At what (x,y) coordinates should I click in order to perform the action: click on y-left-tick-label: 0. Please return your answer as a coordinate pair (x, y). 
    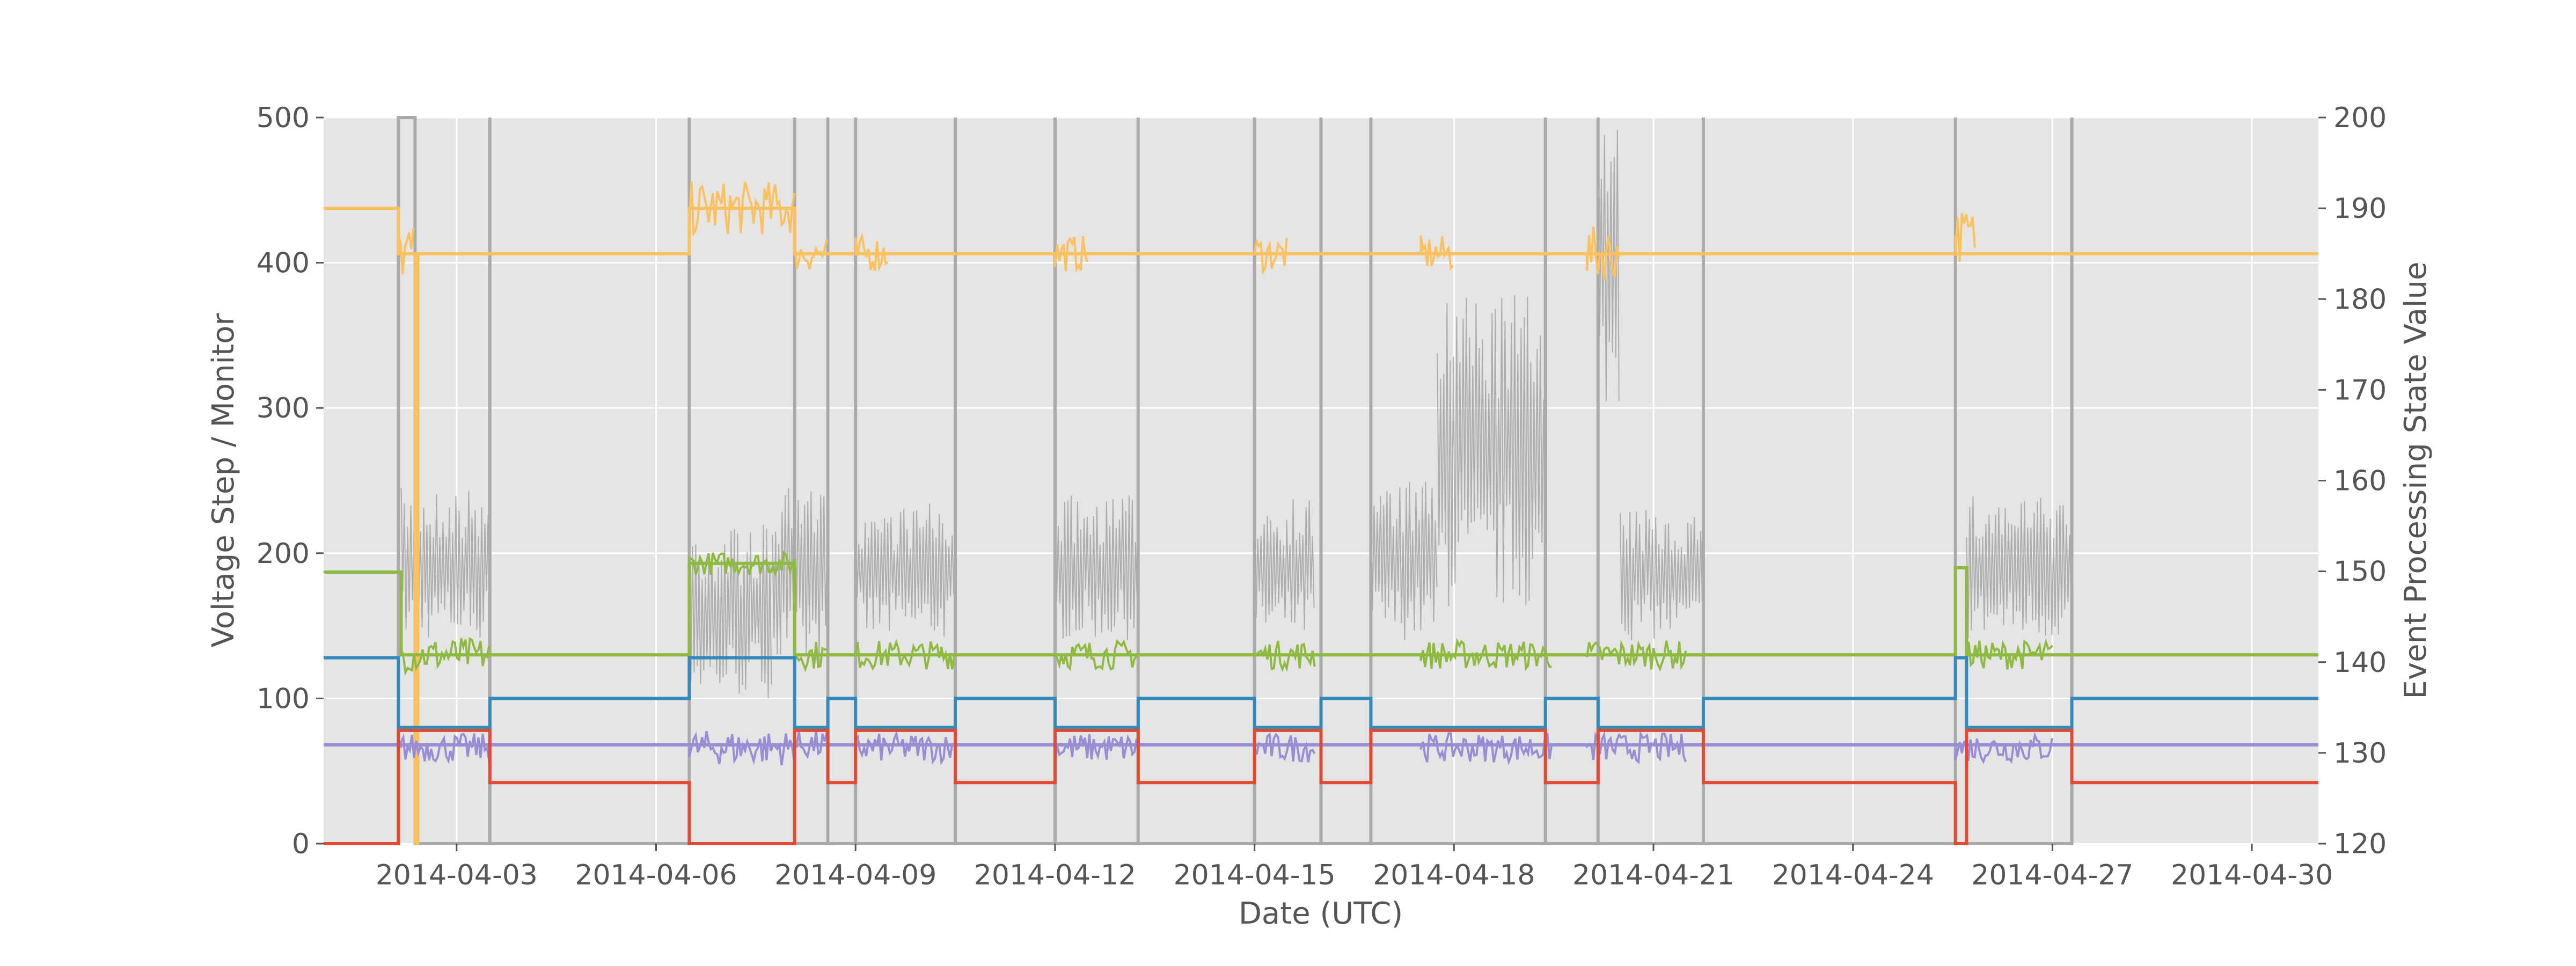
    Looking at the image, I should click on (301, 844).